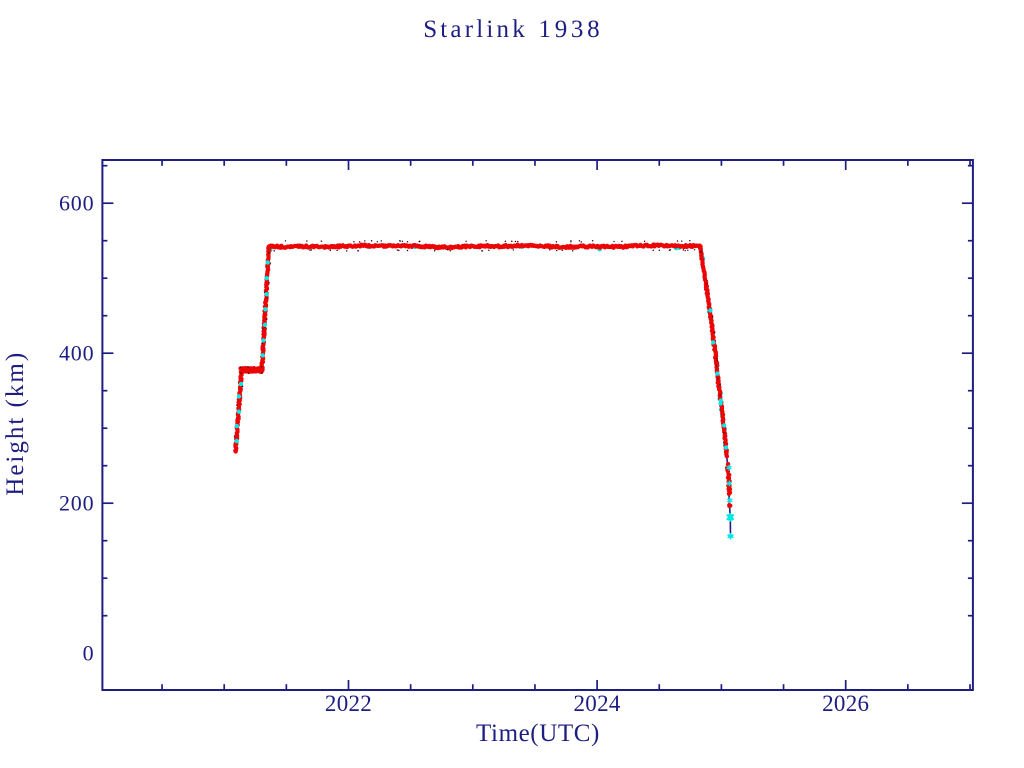 This screenshot has height=768, width=1024. Describe the element at coordinates (538, 733) in the screenshot. I see `svg-text: Time(UTC)` at that location.